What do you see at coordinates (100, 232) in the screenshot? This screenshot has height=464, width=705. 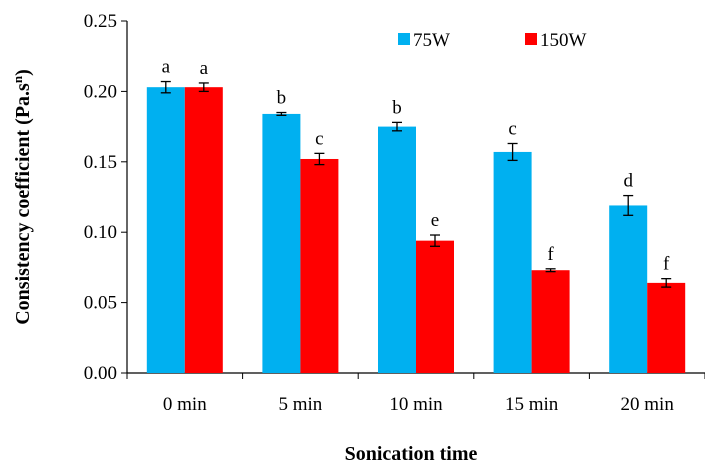 I see `y-tick-label: 0.10` at bounding box center [100, 232].